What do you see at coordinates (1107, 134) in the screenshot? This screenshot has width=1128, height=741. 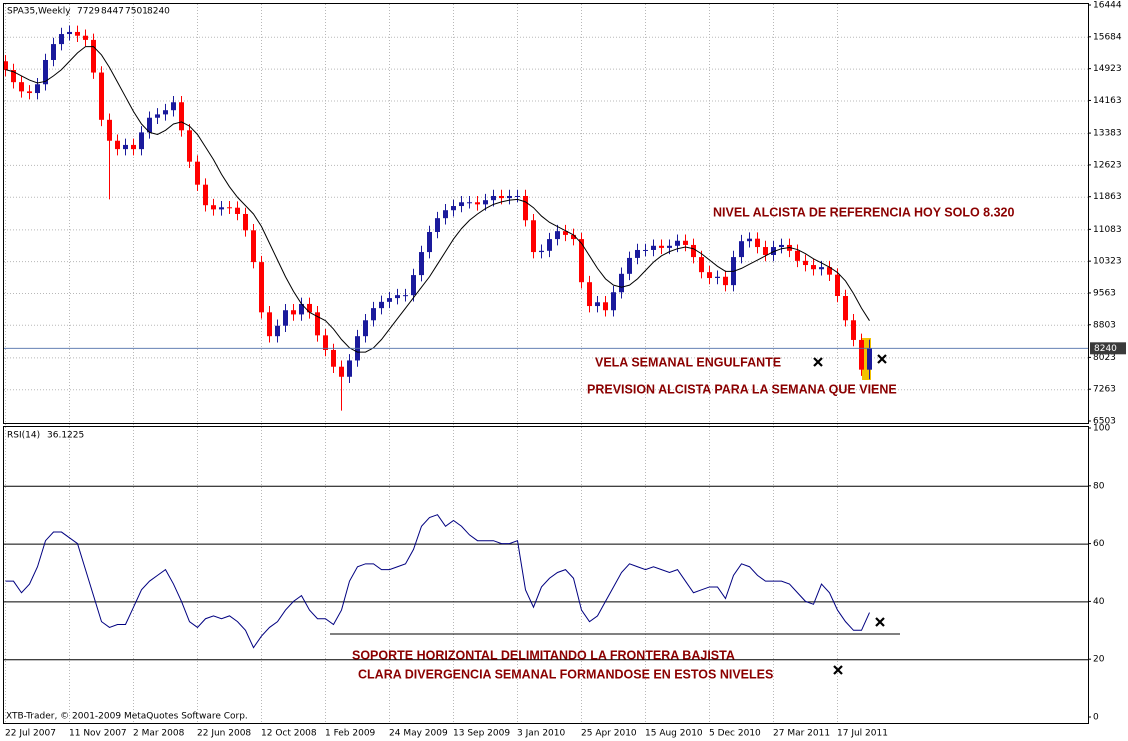 I see `y-tick-label: 13383` at bounding box center [1107, 134].